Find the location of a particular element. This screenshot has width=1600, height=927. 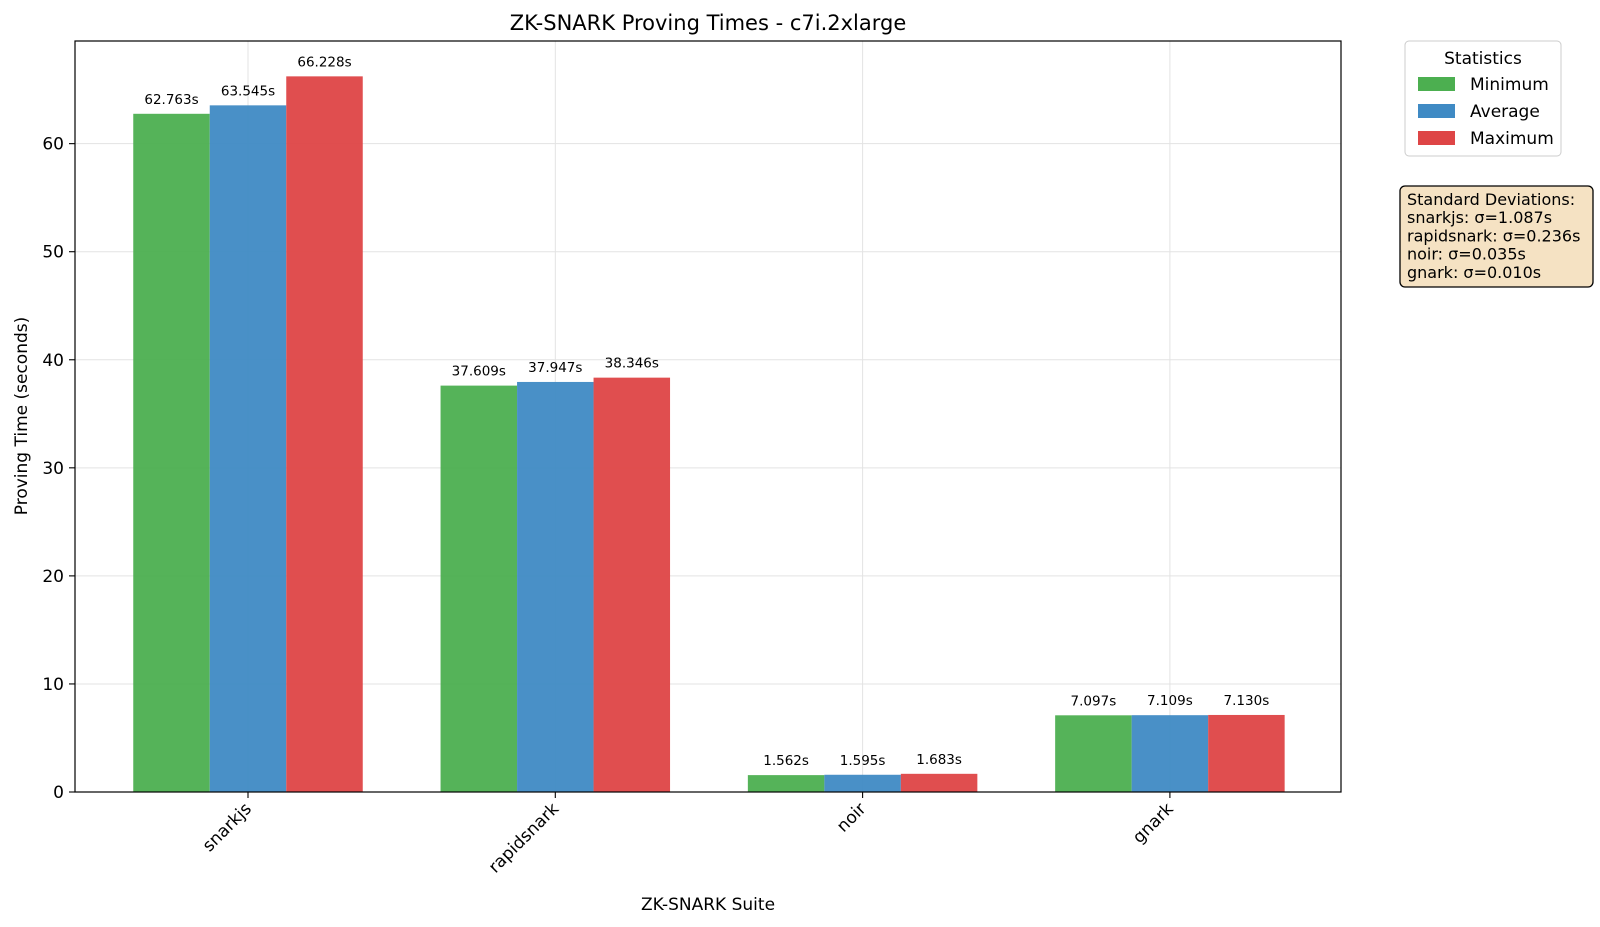

bar-average-gnark is located at coordinates (1170, 753).